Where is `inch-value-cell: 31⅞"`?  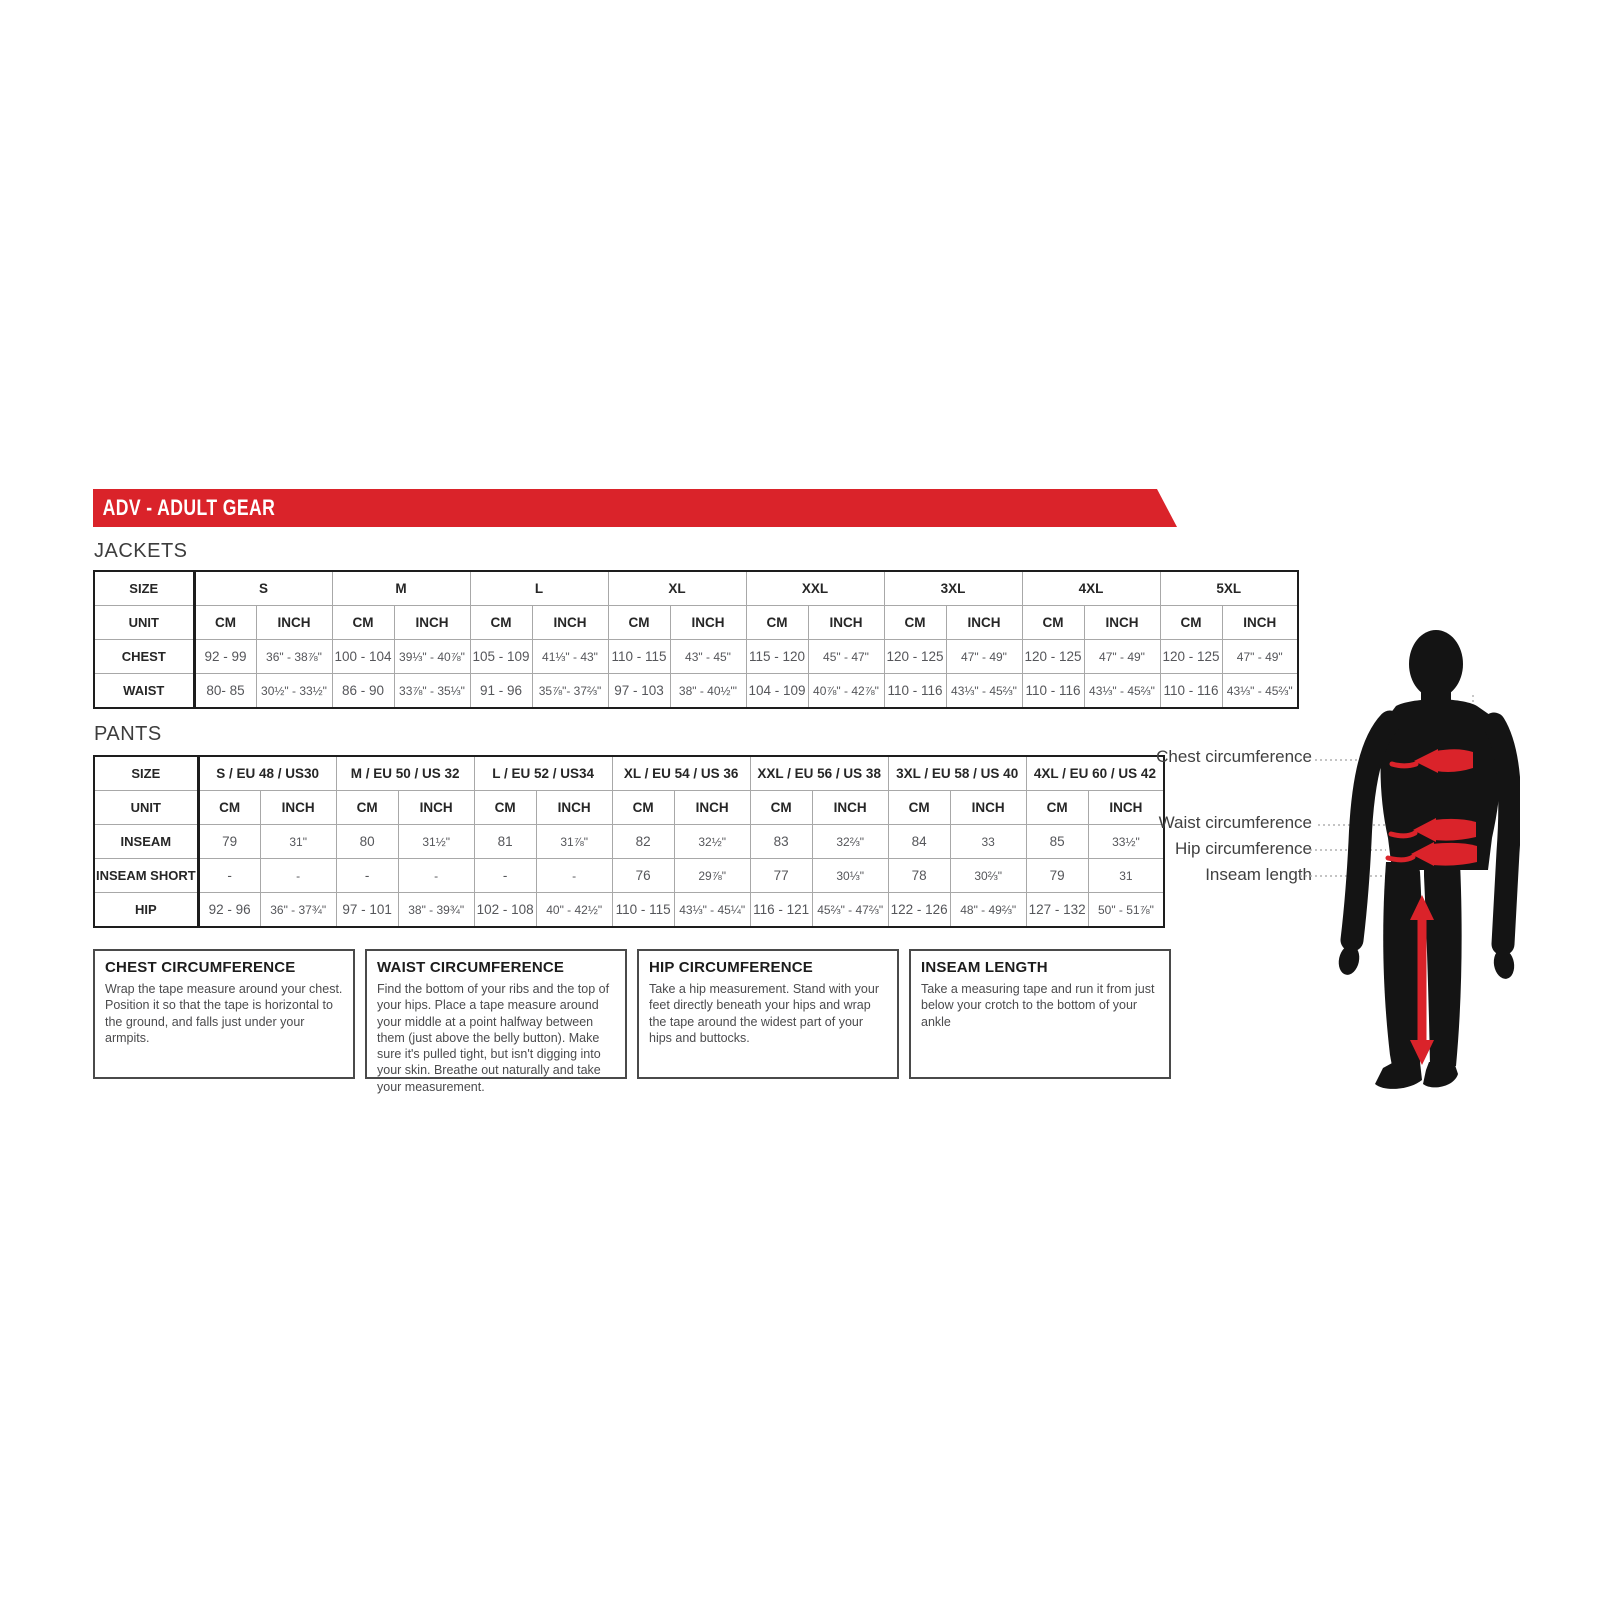
inch-value-cell: 31⅞" is located at coordinates (574, 841).